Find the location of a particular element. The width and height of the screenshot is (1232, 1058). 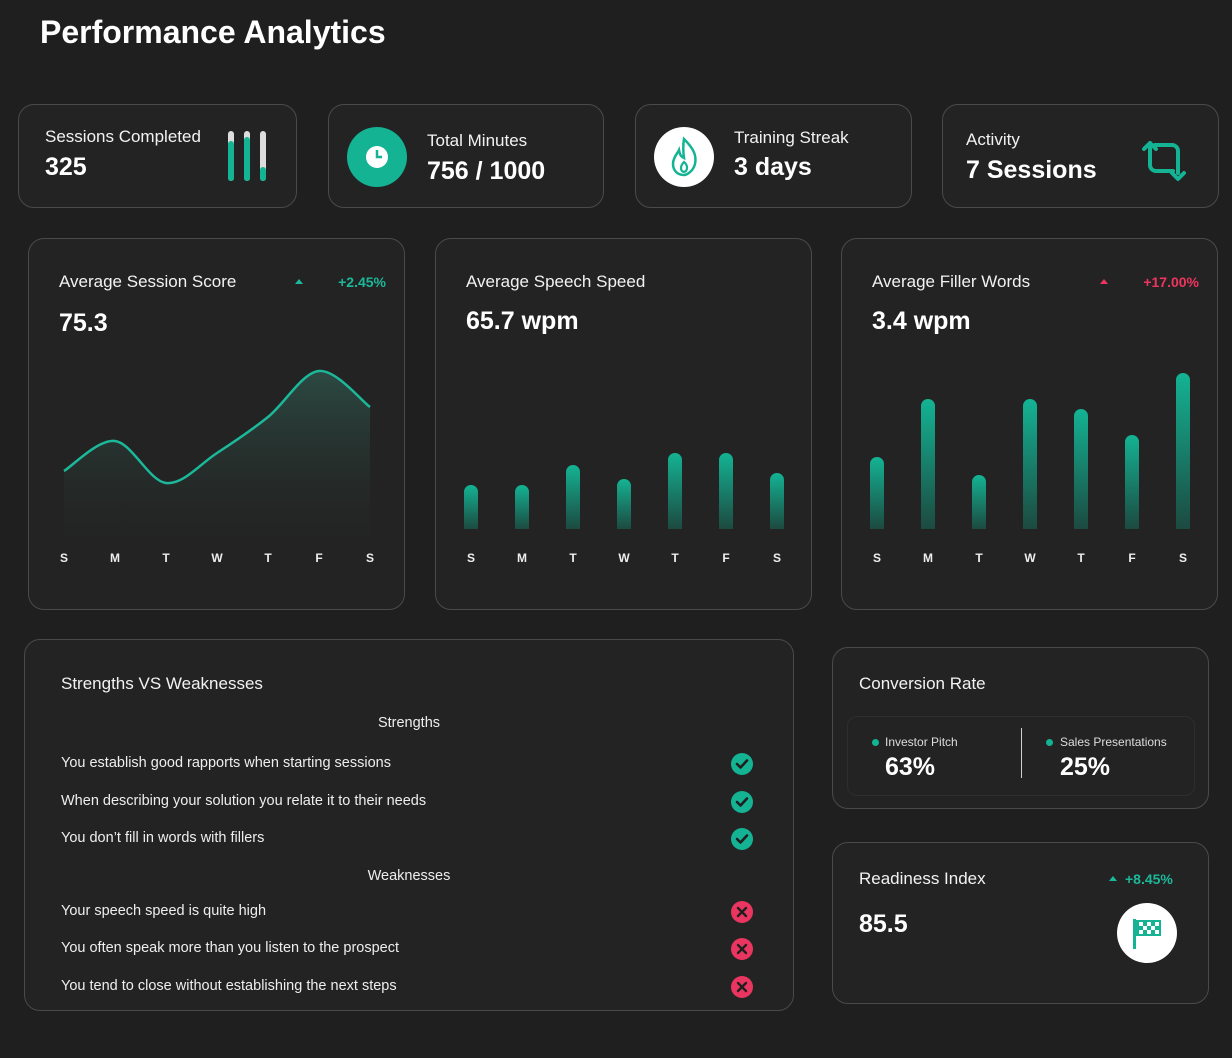

stat-card: Activity 7 Sessions is located at coordinates (1080, 156).